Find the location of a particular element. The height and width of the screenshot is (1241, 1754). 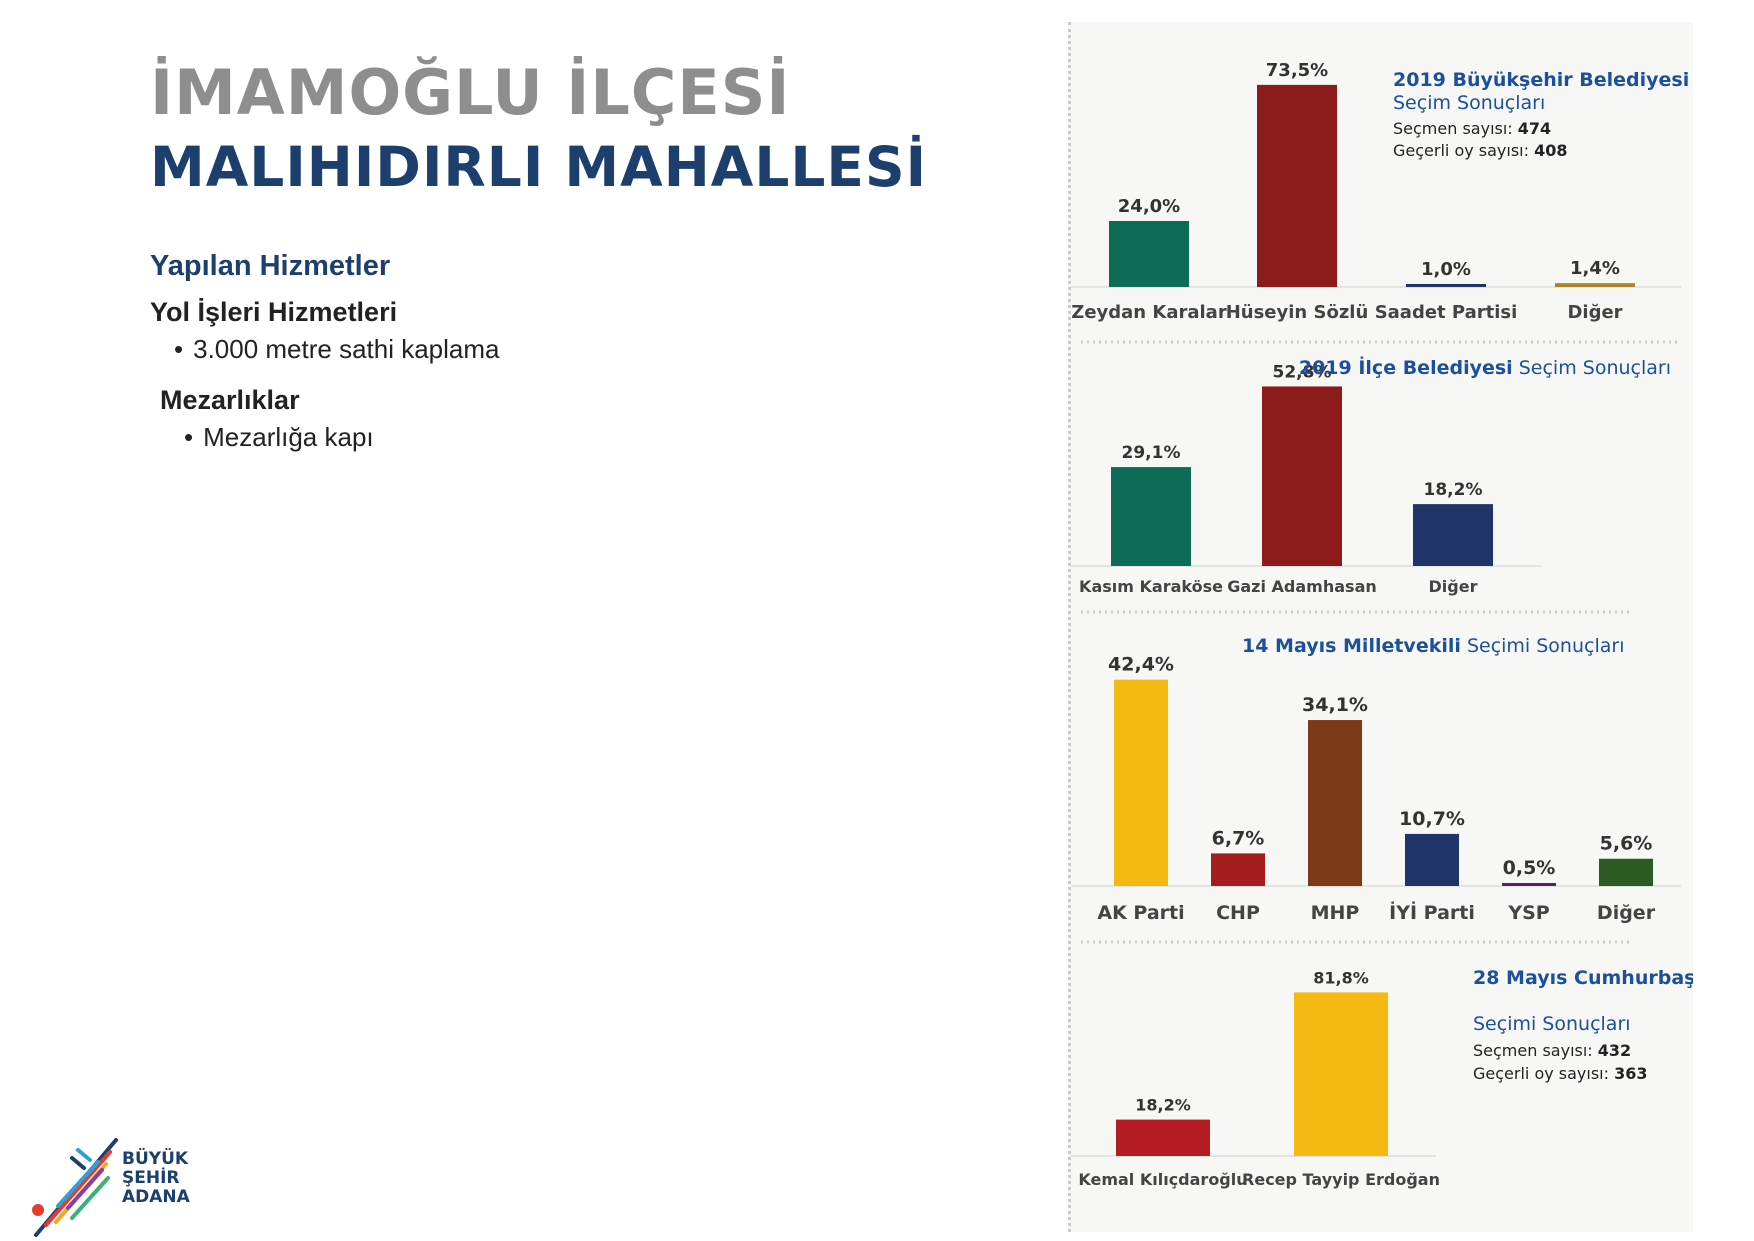

chart2-title-rest: Seçim Sonuçları is located at coordinates (1595, 368).